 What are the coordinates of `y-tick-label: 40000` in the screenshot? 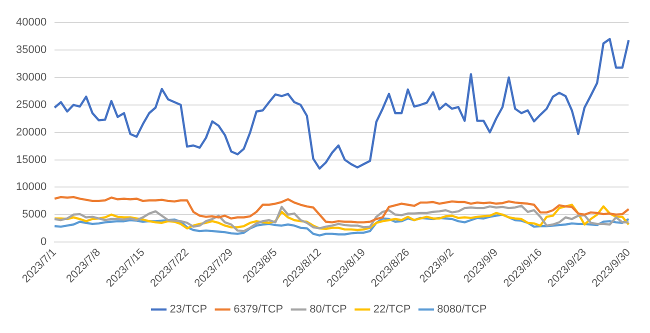 It's located at (31, 22).